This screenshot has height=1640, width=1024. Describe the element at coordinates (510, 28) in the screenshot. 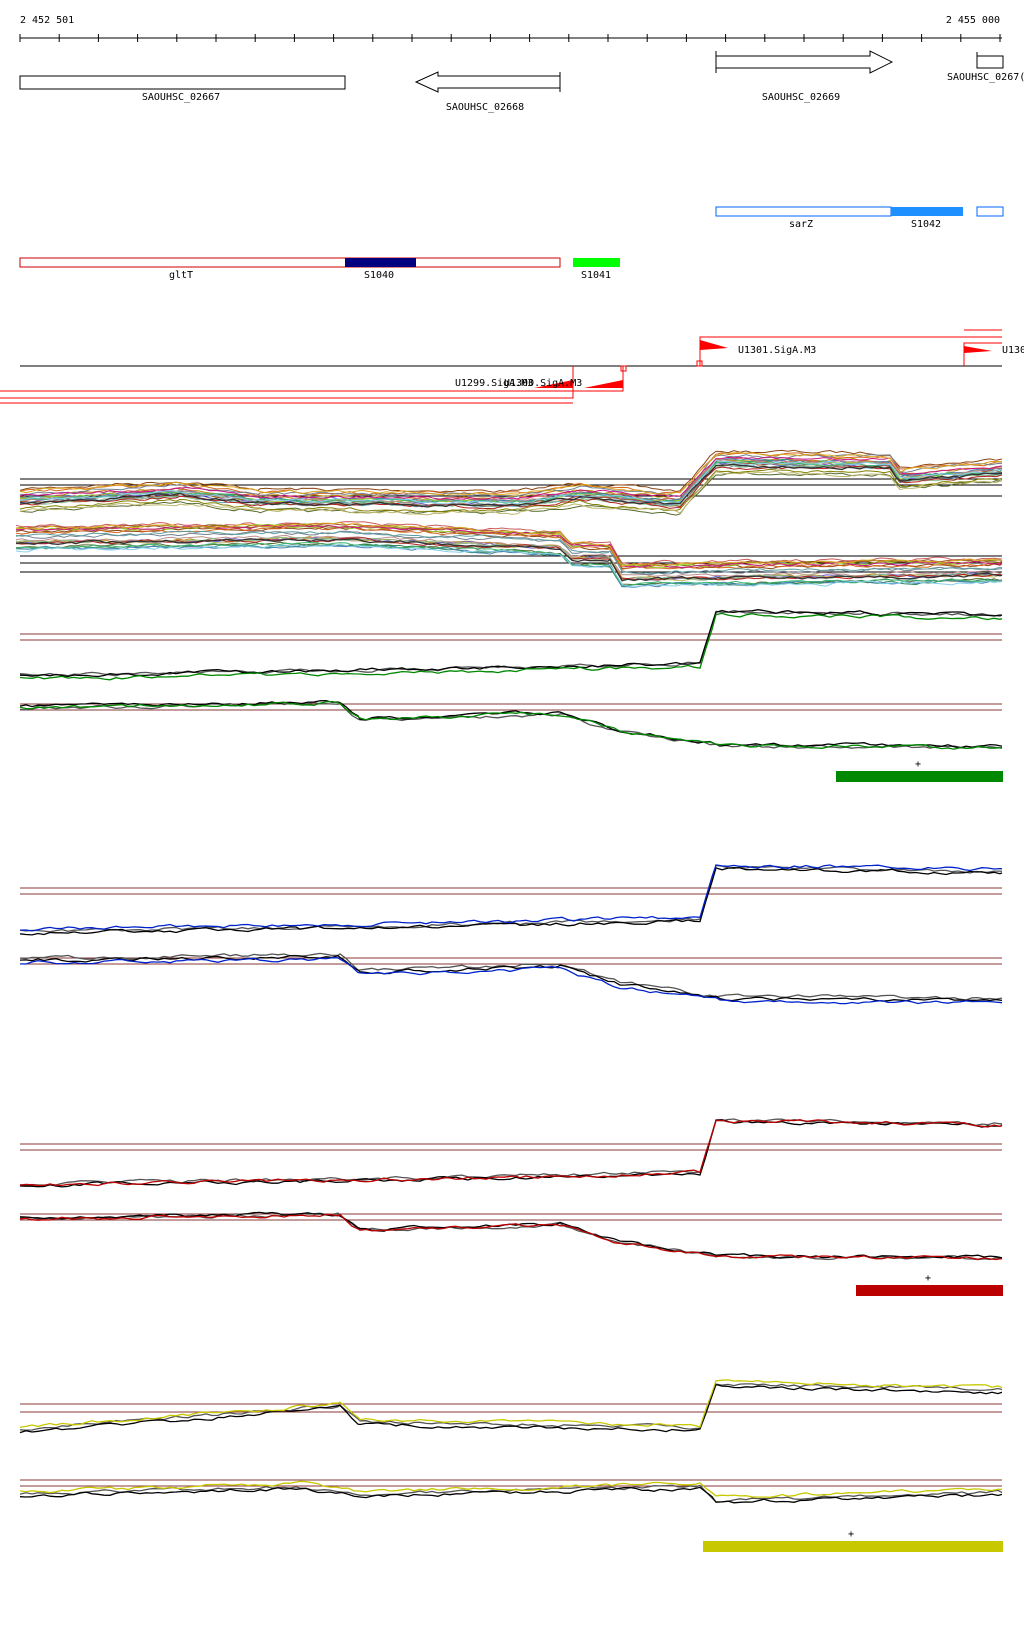

I see `coordinate-axis: 2 452 501 2 455 000` at that location.